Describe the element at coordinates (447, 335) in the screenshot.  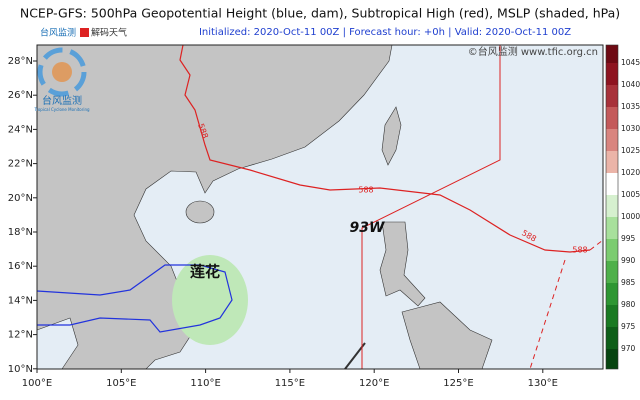
I see `visayas-mindanao` at that location.